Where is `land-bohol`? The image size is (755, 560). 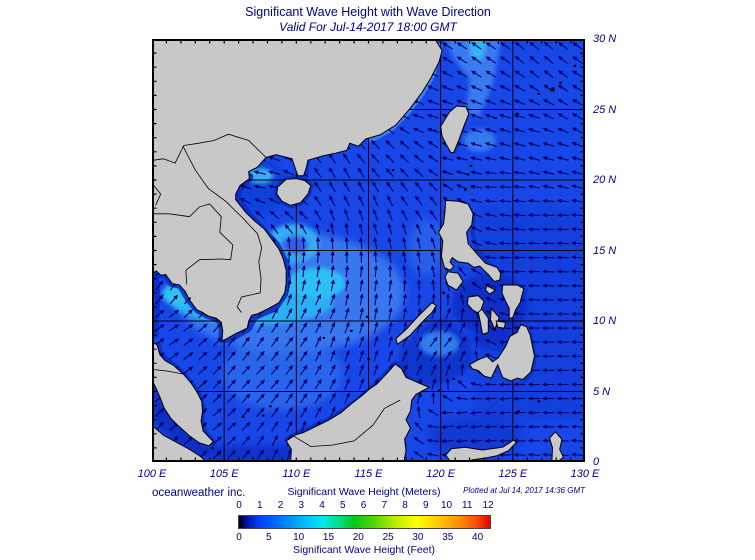
land-bohol is located at coordinates (501, 324).